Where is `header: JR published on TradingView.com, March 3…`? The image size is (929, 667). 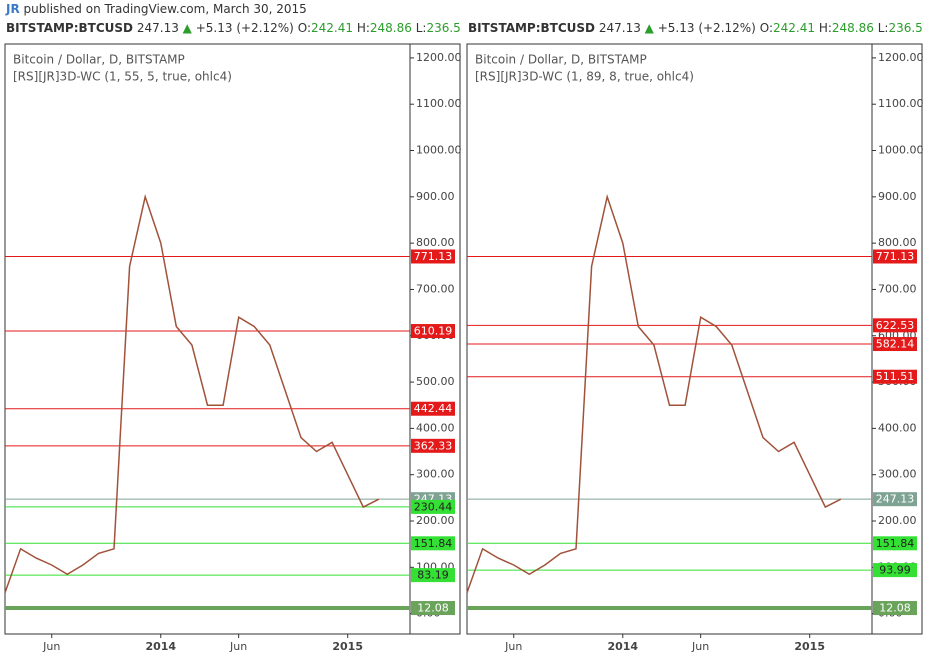
header: JR published on TradingView.com, March 3… is located at coordinates (156, 9).